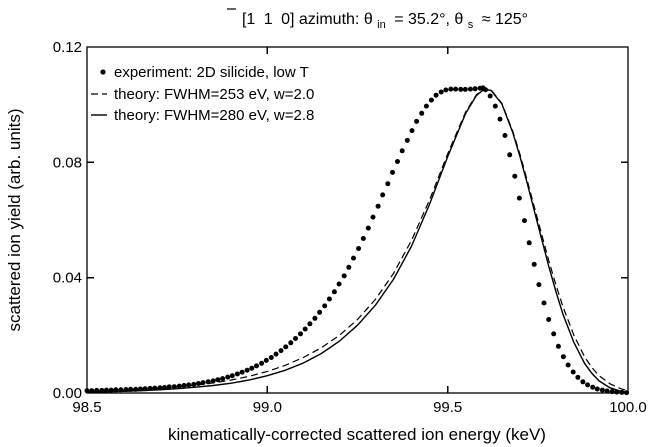 This screenshot has width=654, height=447. What do you see at coordinates (267, 407) in the screenshot?
I see `x-tick-label: 99.0` at bounding box center [267, 407].